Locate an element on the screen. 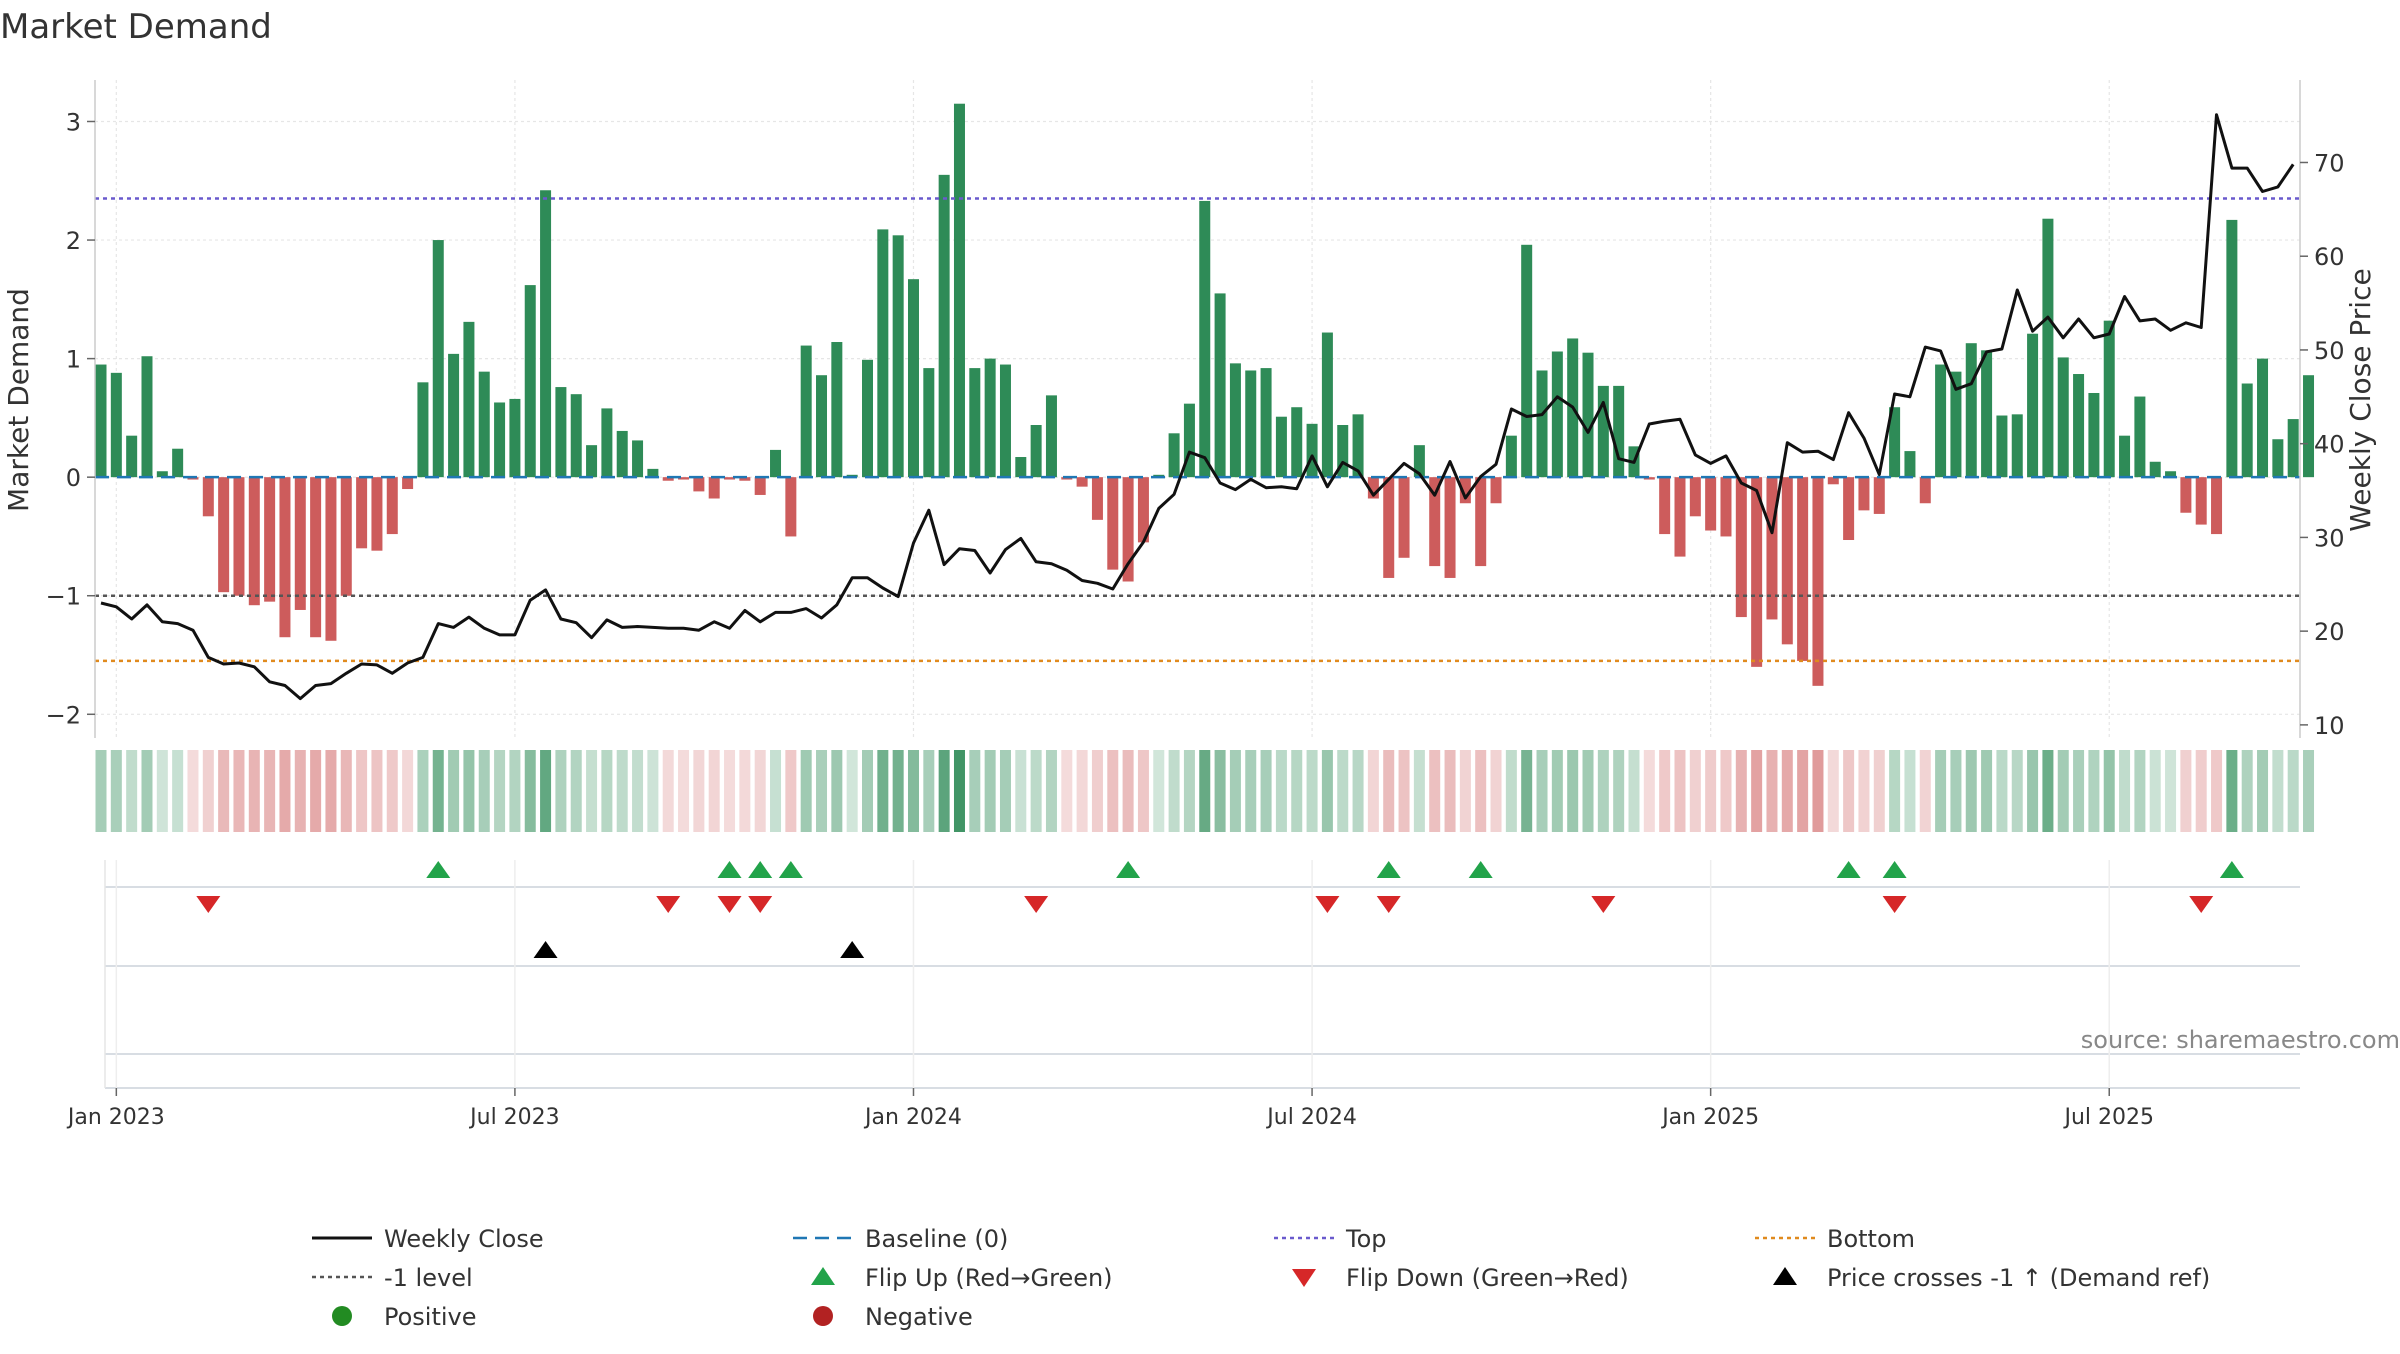  x-tick-label: Jan 2024 is located at coordinates (912, 1117).